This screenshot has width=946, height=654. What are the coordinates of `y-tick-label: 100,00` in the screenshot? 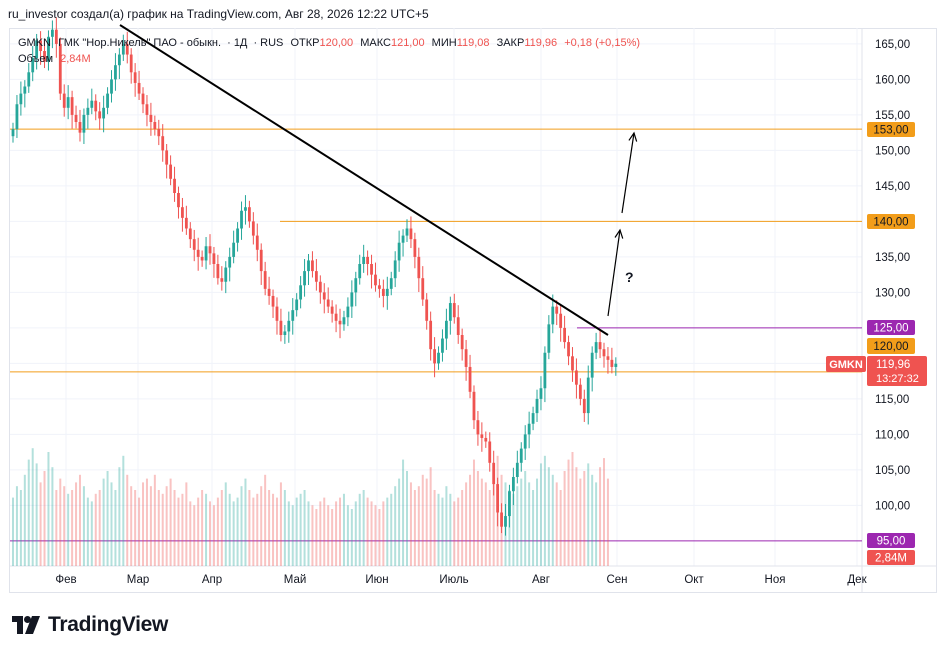 It's located at (892, 506).